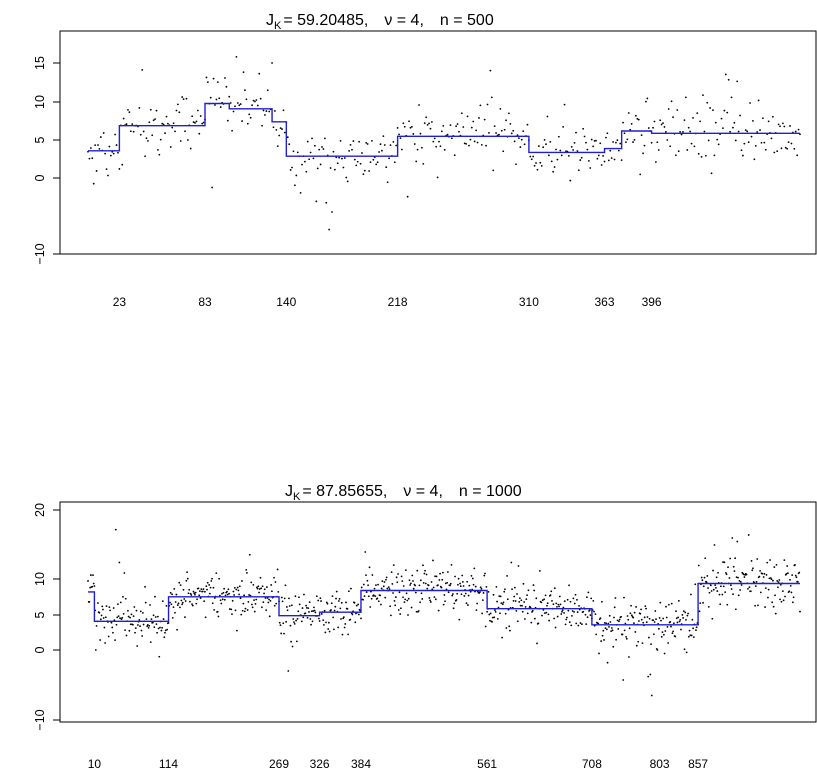 This screenshot has width=817, height=774. Describe the element at coordinates (40, 253) in the screenshot. I see `y-tick-label: −10` at that location.